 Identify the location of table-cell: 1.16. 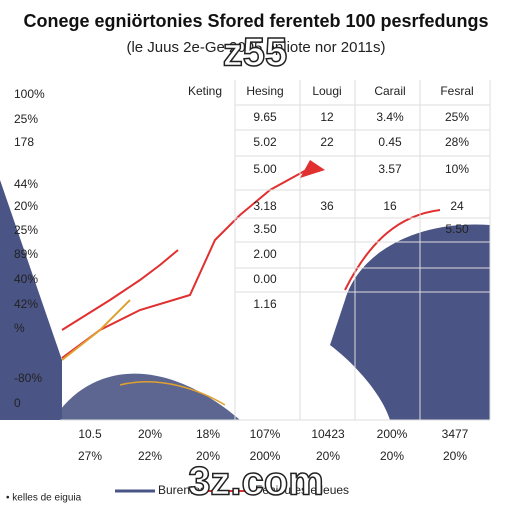
(265, 304).